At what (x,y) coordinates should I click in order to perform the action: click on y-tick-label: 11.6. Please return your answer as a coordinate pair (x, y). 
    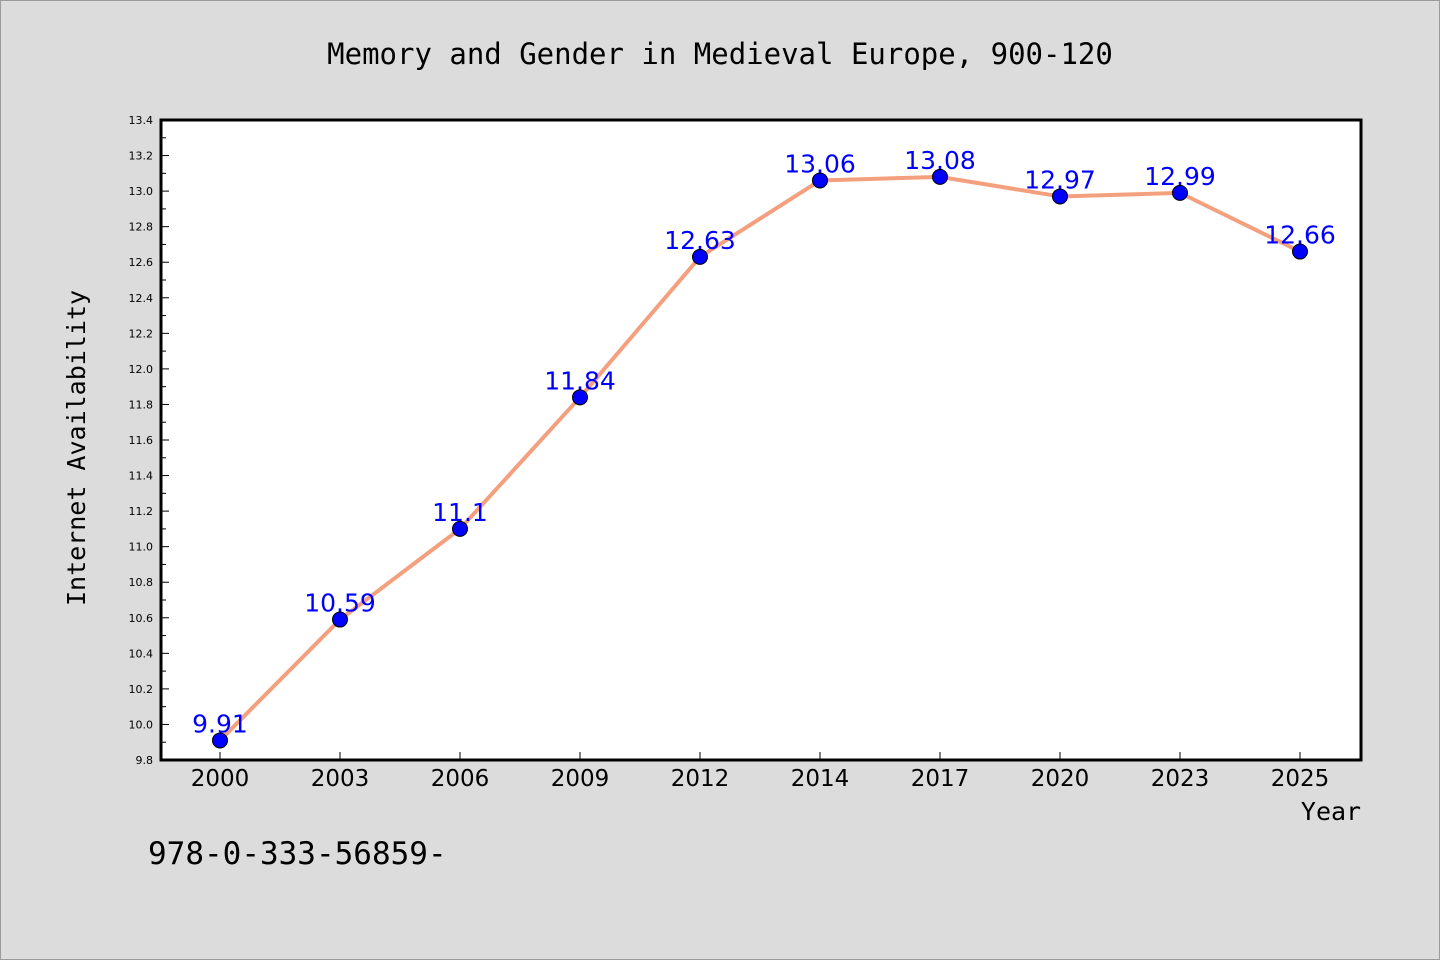
    Looking at the image, I should click on (141, 440).